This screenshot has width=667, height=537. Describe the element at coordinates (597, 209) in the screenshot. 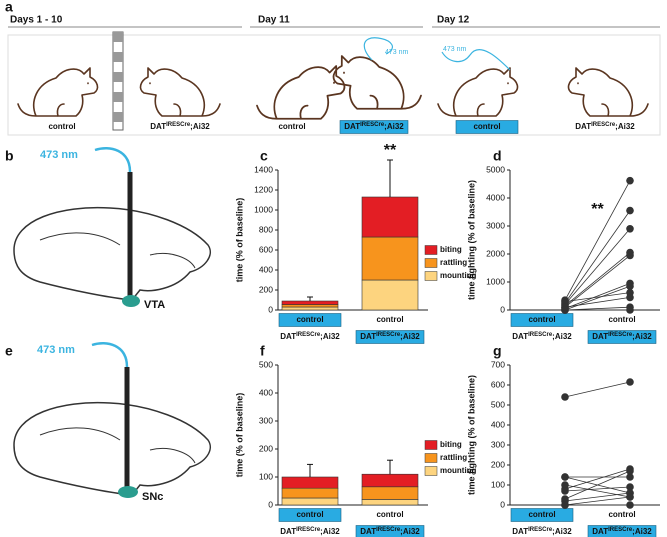

I see `significance: **` at that location.